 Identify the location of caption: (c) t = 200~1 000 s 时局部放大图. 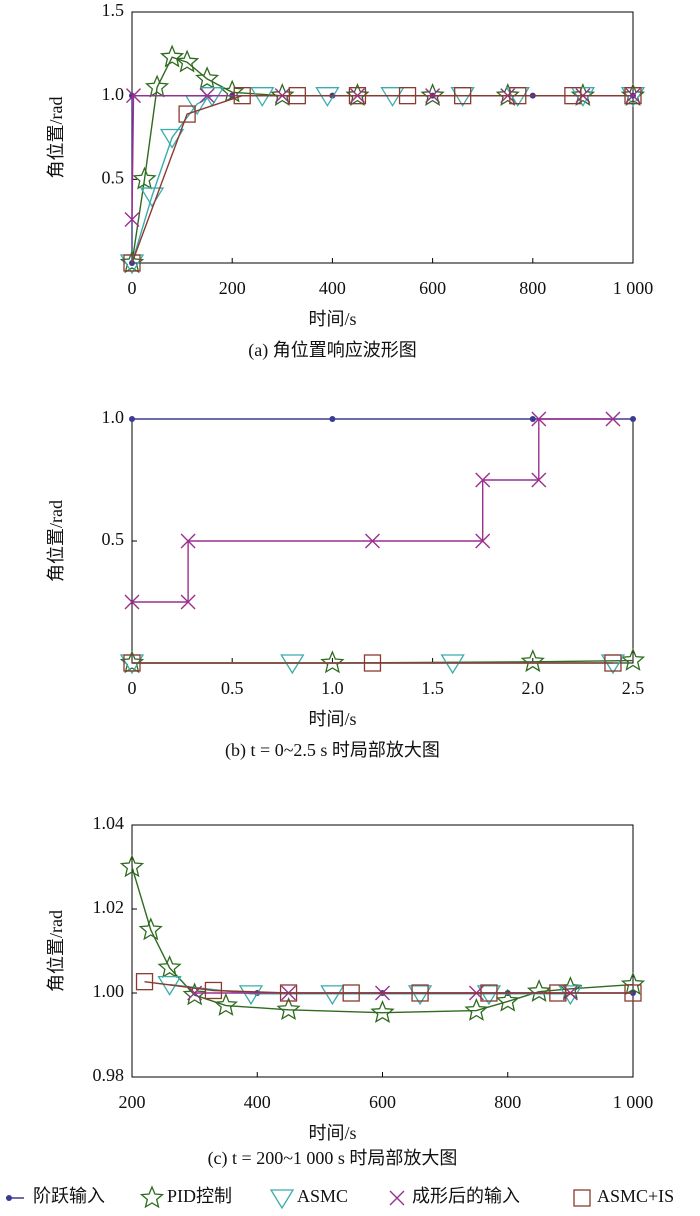
(333, 1158).